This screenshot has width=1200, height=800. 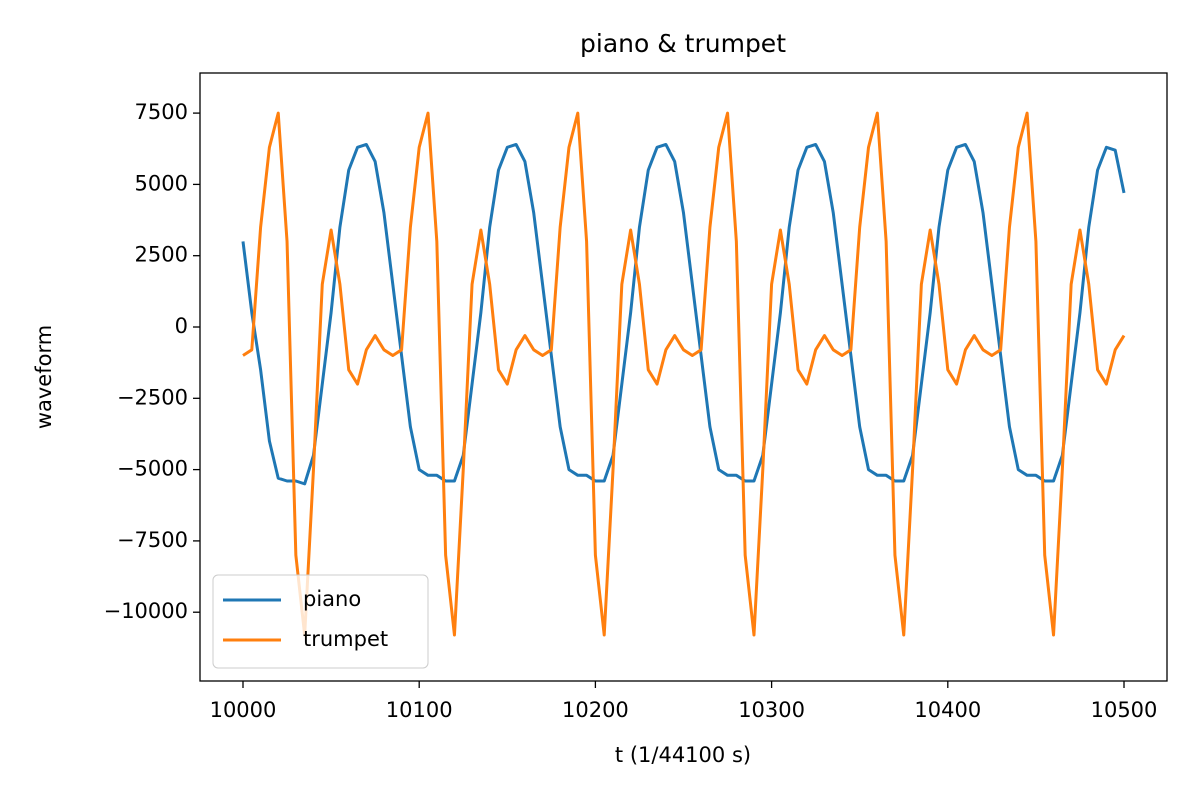 I want to click on y-tick-label: 2500, so click(x=161, y=255).